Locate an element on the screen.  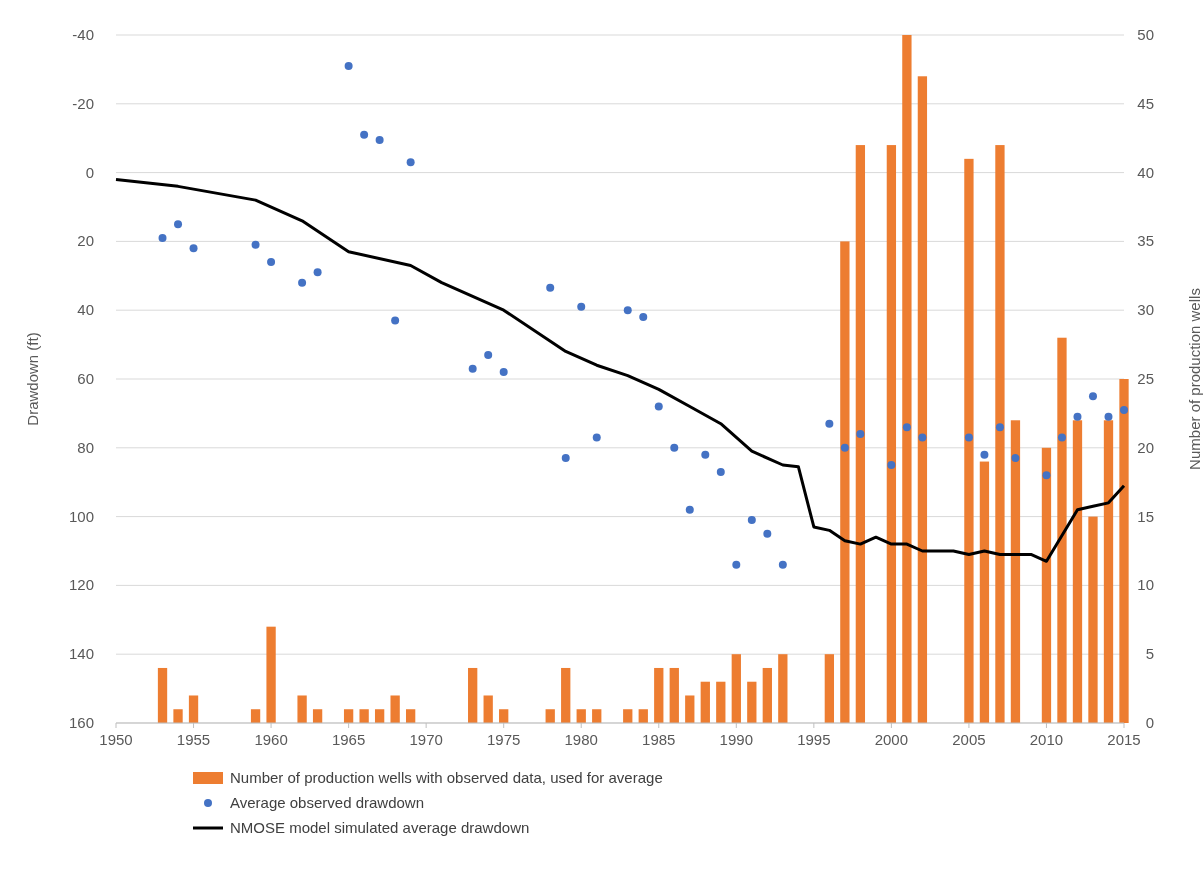
x-tick-label: 2015 is located at coordinates (1124, 739).